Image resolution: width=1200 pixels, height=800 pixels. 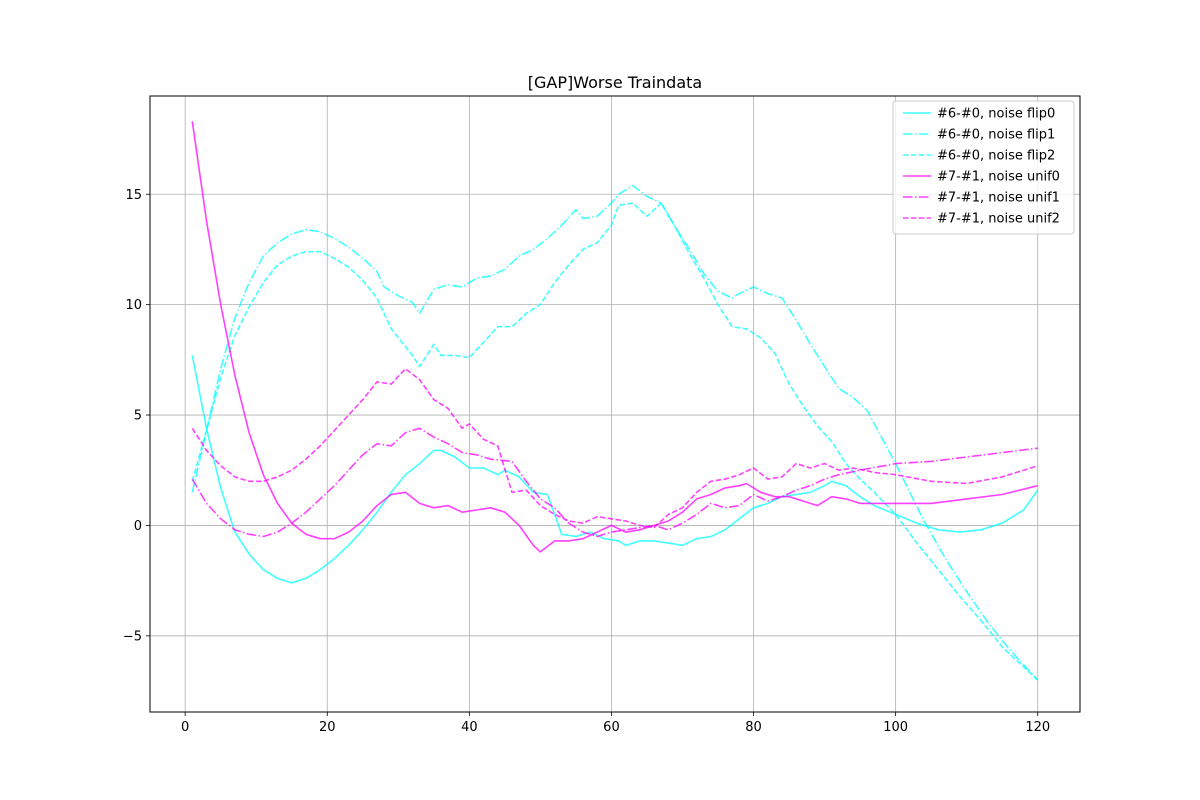 I want to click on y-tick-label: −5, so click(x=132, y=636).